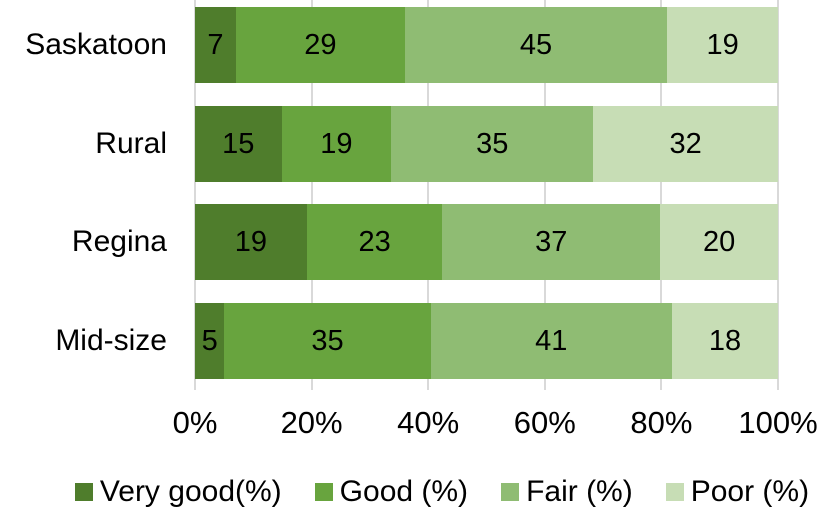 The height and width of the screenshot is (514, 834). What do you see at coordinates (544, 422) in the screenshot?
I see `x-axis-tick-label: 60%` at bounding box center [544, 422].